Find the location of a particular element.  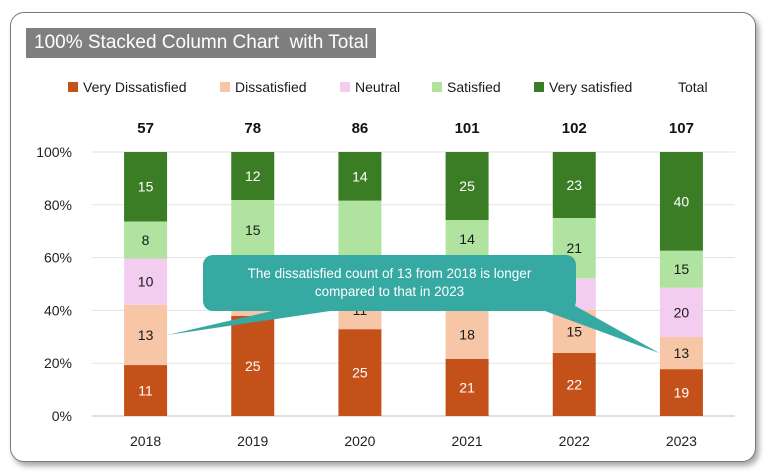

x-tick-label: 2018 is located at coordinates (145, 441).